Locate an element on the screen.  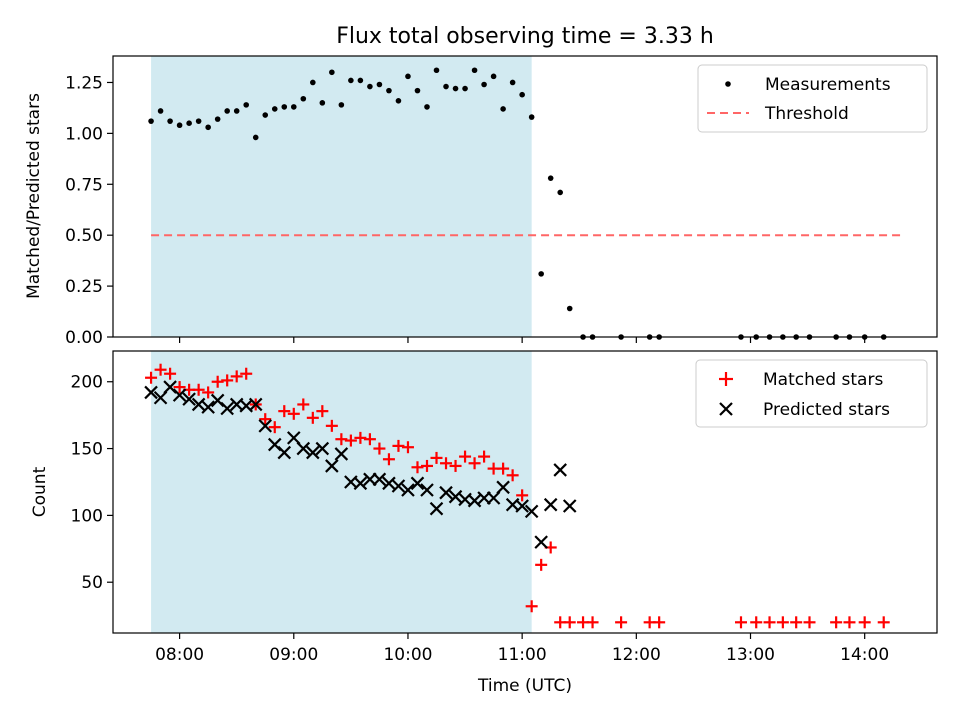
x-axis-label: Time (UTC) is located at coordinates (524, 686).